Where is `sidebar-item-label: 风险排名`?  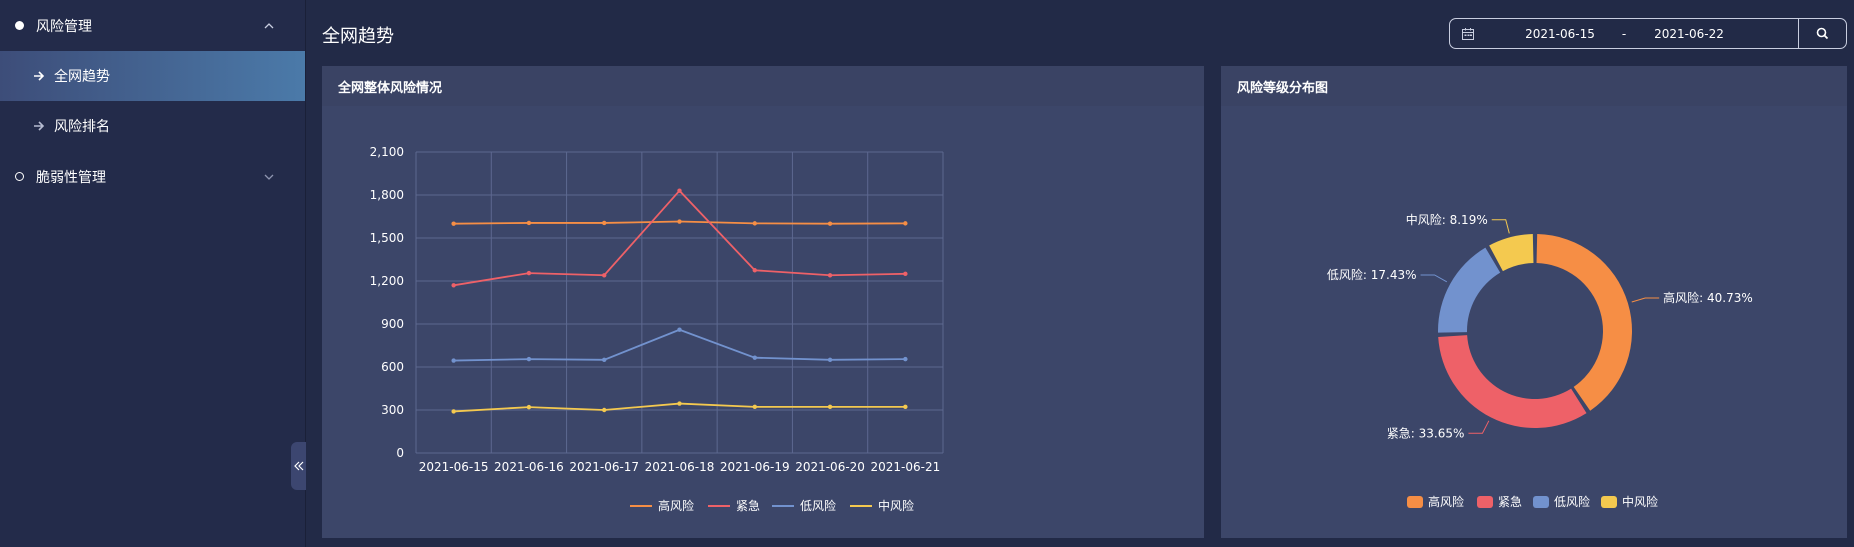 sidebar-item-label: 风险排名 is located at coordinates (82, 127).